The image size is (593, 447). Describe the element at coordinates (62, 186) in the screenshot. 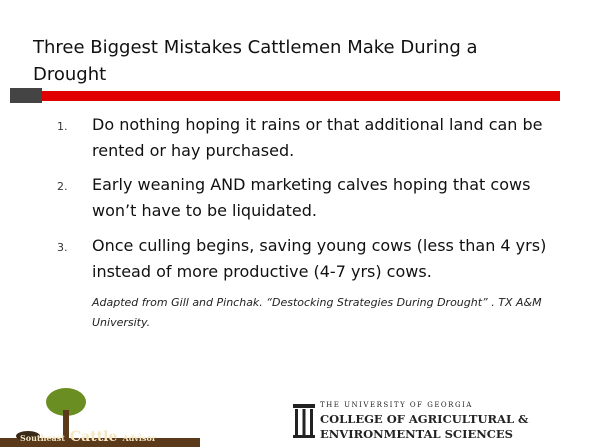

I see `item-number: 2.` at that location.